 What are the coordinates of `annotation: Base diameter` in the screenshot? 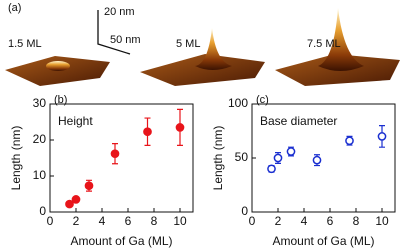 It's located at (298, 121).